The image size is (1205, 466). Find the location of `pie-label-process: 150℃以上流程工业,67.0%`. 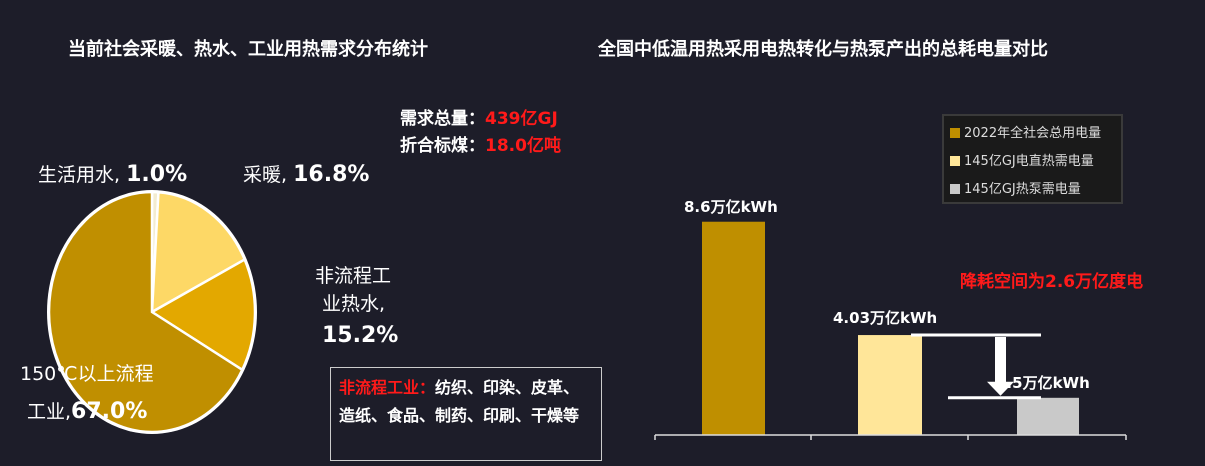

pie-label-process: 150℃以上流程工业,67.0% is located at coordinates (87, 393).